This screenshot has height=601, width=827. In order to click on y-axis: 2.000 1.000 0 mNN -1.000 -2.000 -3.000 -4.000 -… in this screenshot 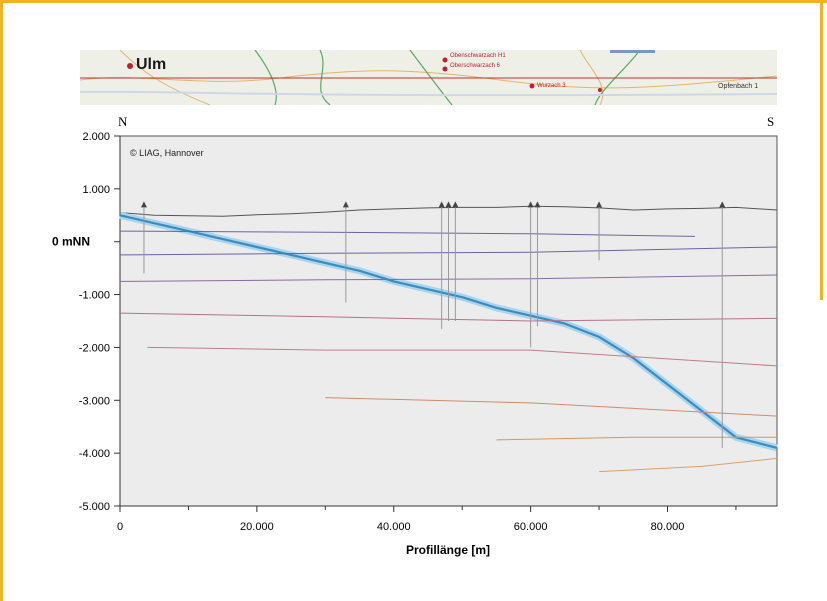, I will do `click(86, 322)`.